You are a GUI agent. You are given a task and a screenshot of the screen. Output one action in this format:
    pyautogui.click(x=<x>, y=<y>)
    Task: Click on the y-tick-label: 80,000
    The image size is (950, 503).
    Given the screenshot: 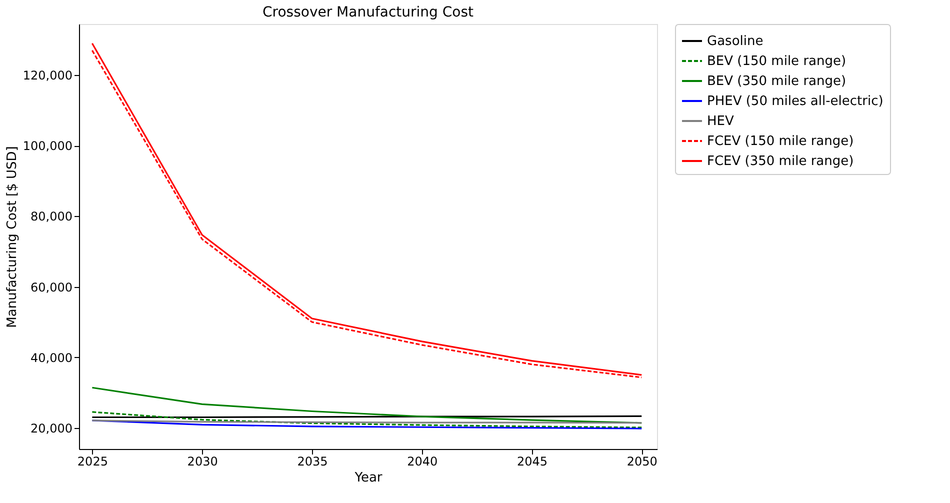 What is the action you would take?
    pyautogui.click(x=51, y=217)
    